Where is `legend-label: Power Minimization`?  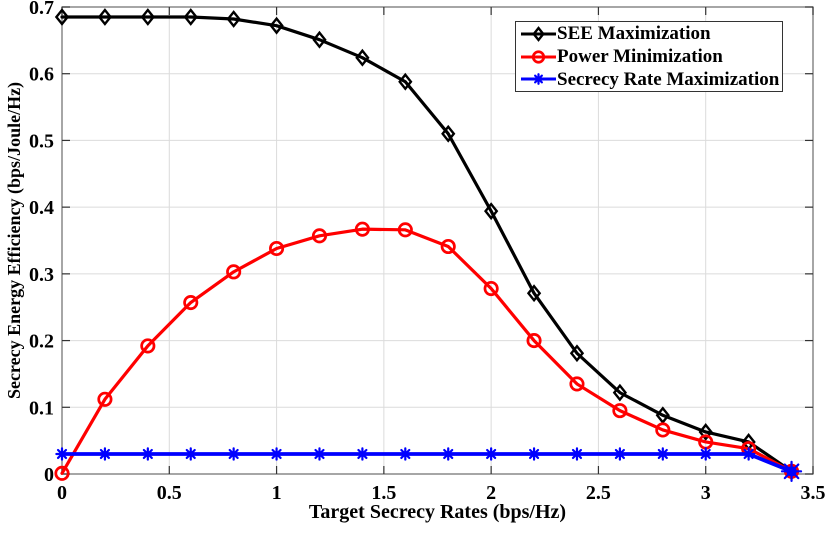 legend-label: Power Minimization is located at coordinates (640, 56).